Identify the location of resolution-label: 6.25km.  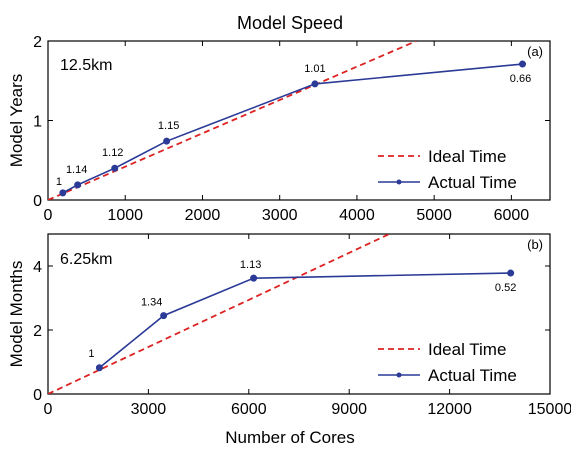
(86, 259).